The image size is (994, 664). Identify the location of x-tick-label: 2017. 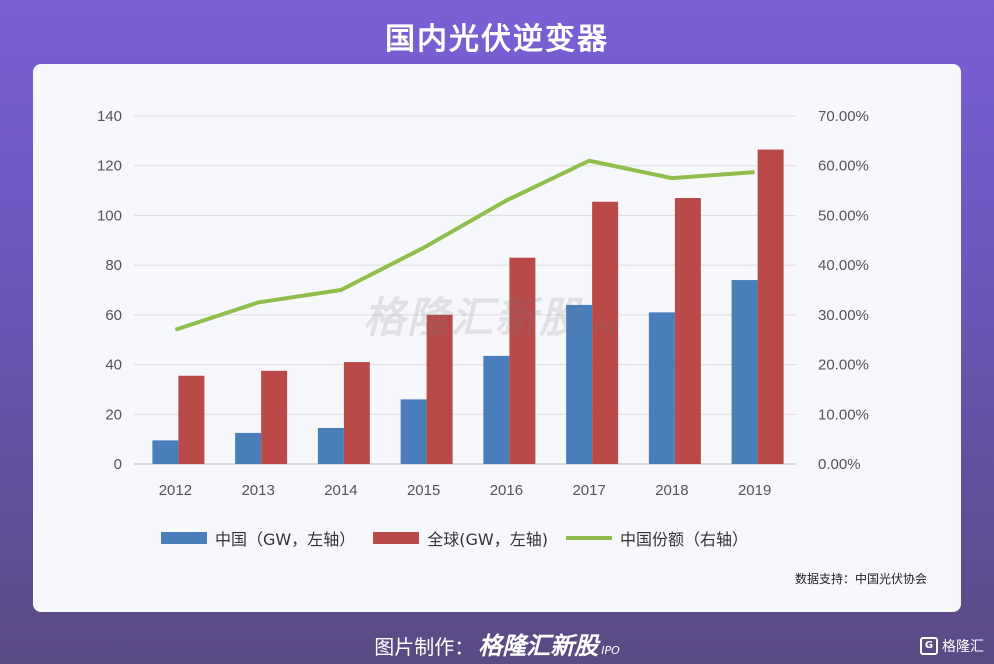
(588, 490).